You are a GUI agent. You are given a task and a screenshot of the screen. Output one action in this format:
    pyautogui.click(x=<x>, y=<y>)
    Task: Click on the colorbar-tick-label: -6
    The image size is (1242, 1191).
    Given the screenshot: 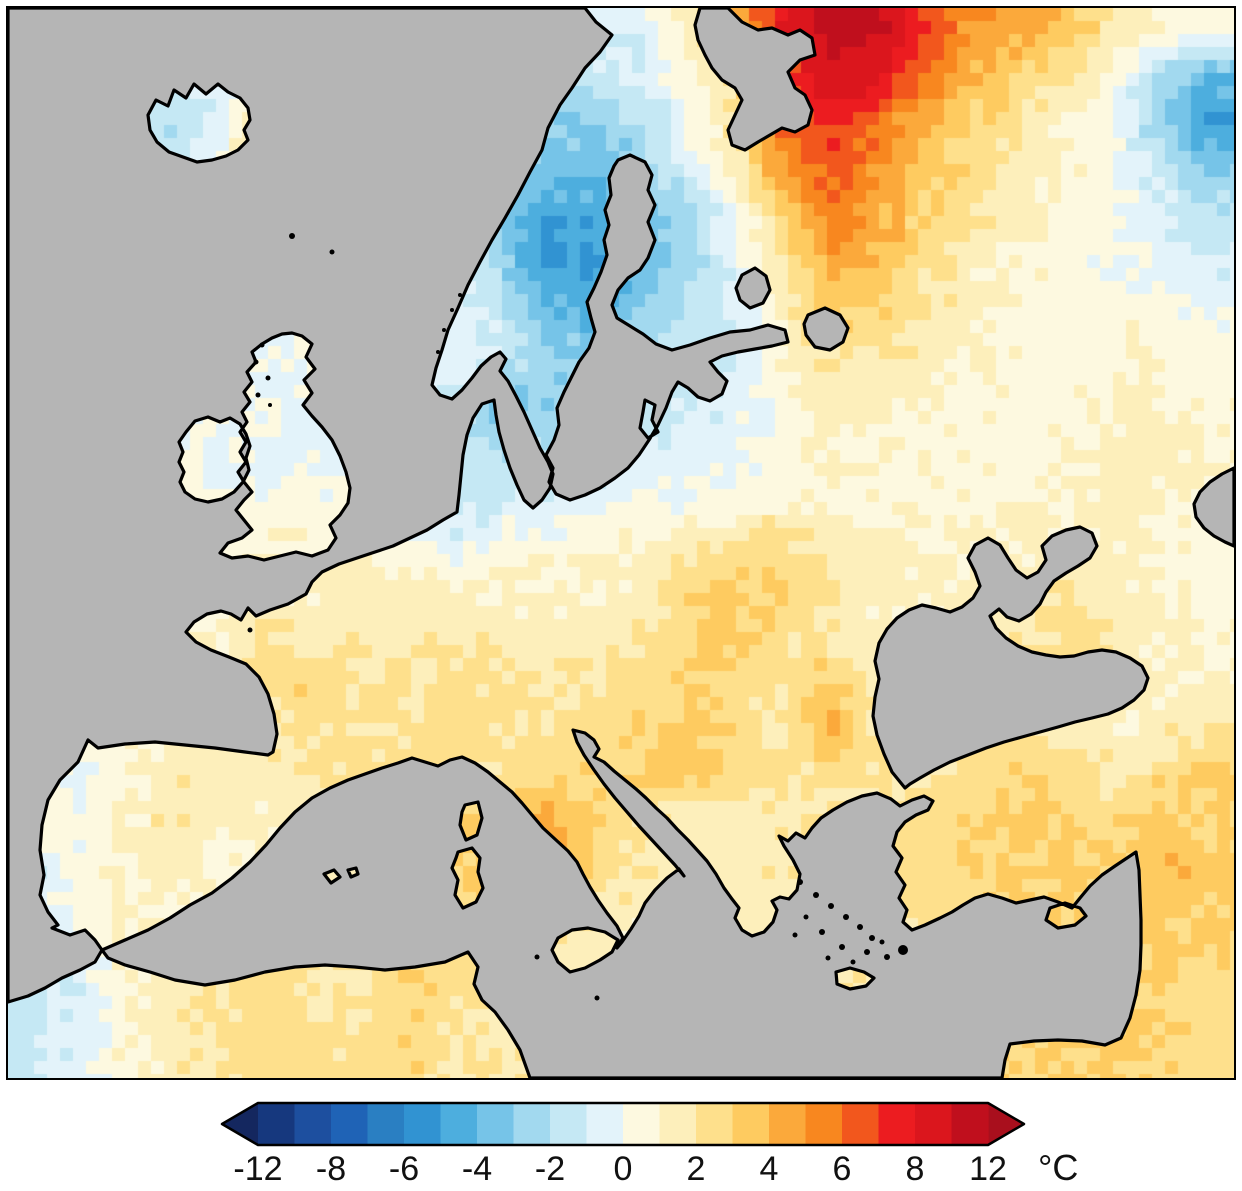 What is the action you would take?
    pyautogui.click(x=404, y=1169)
    